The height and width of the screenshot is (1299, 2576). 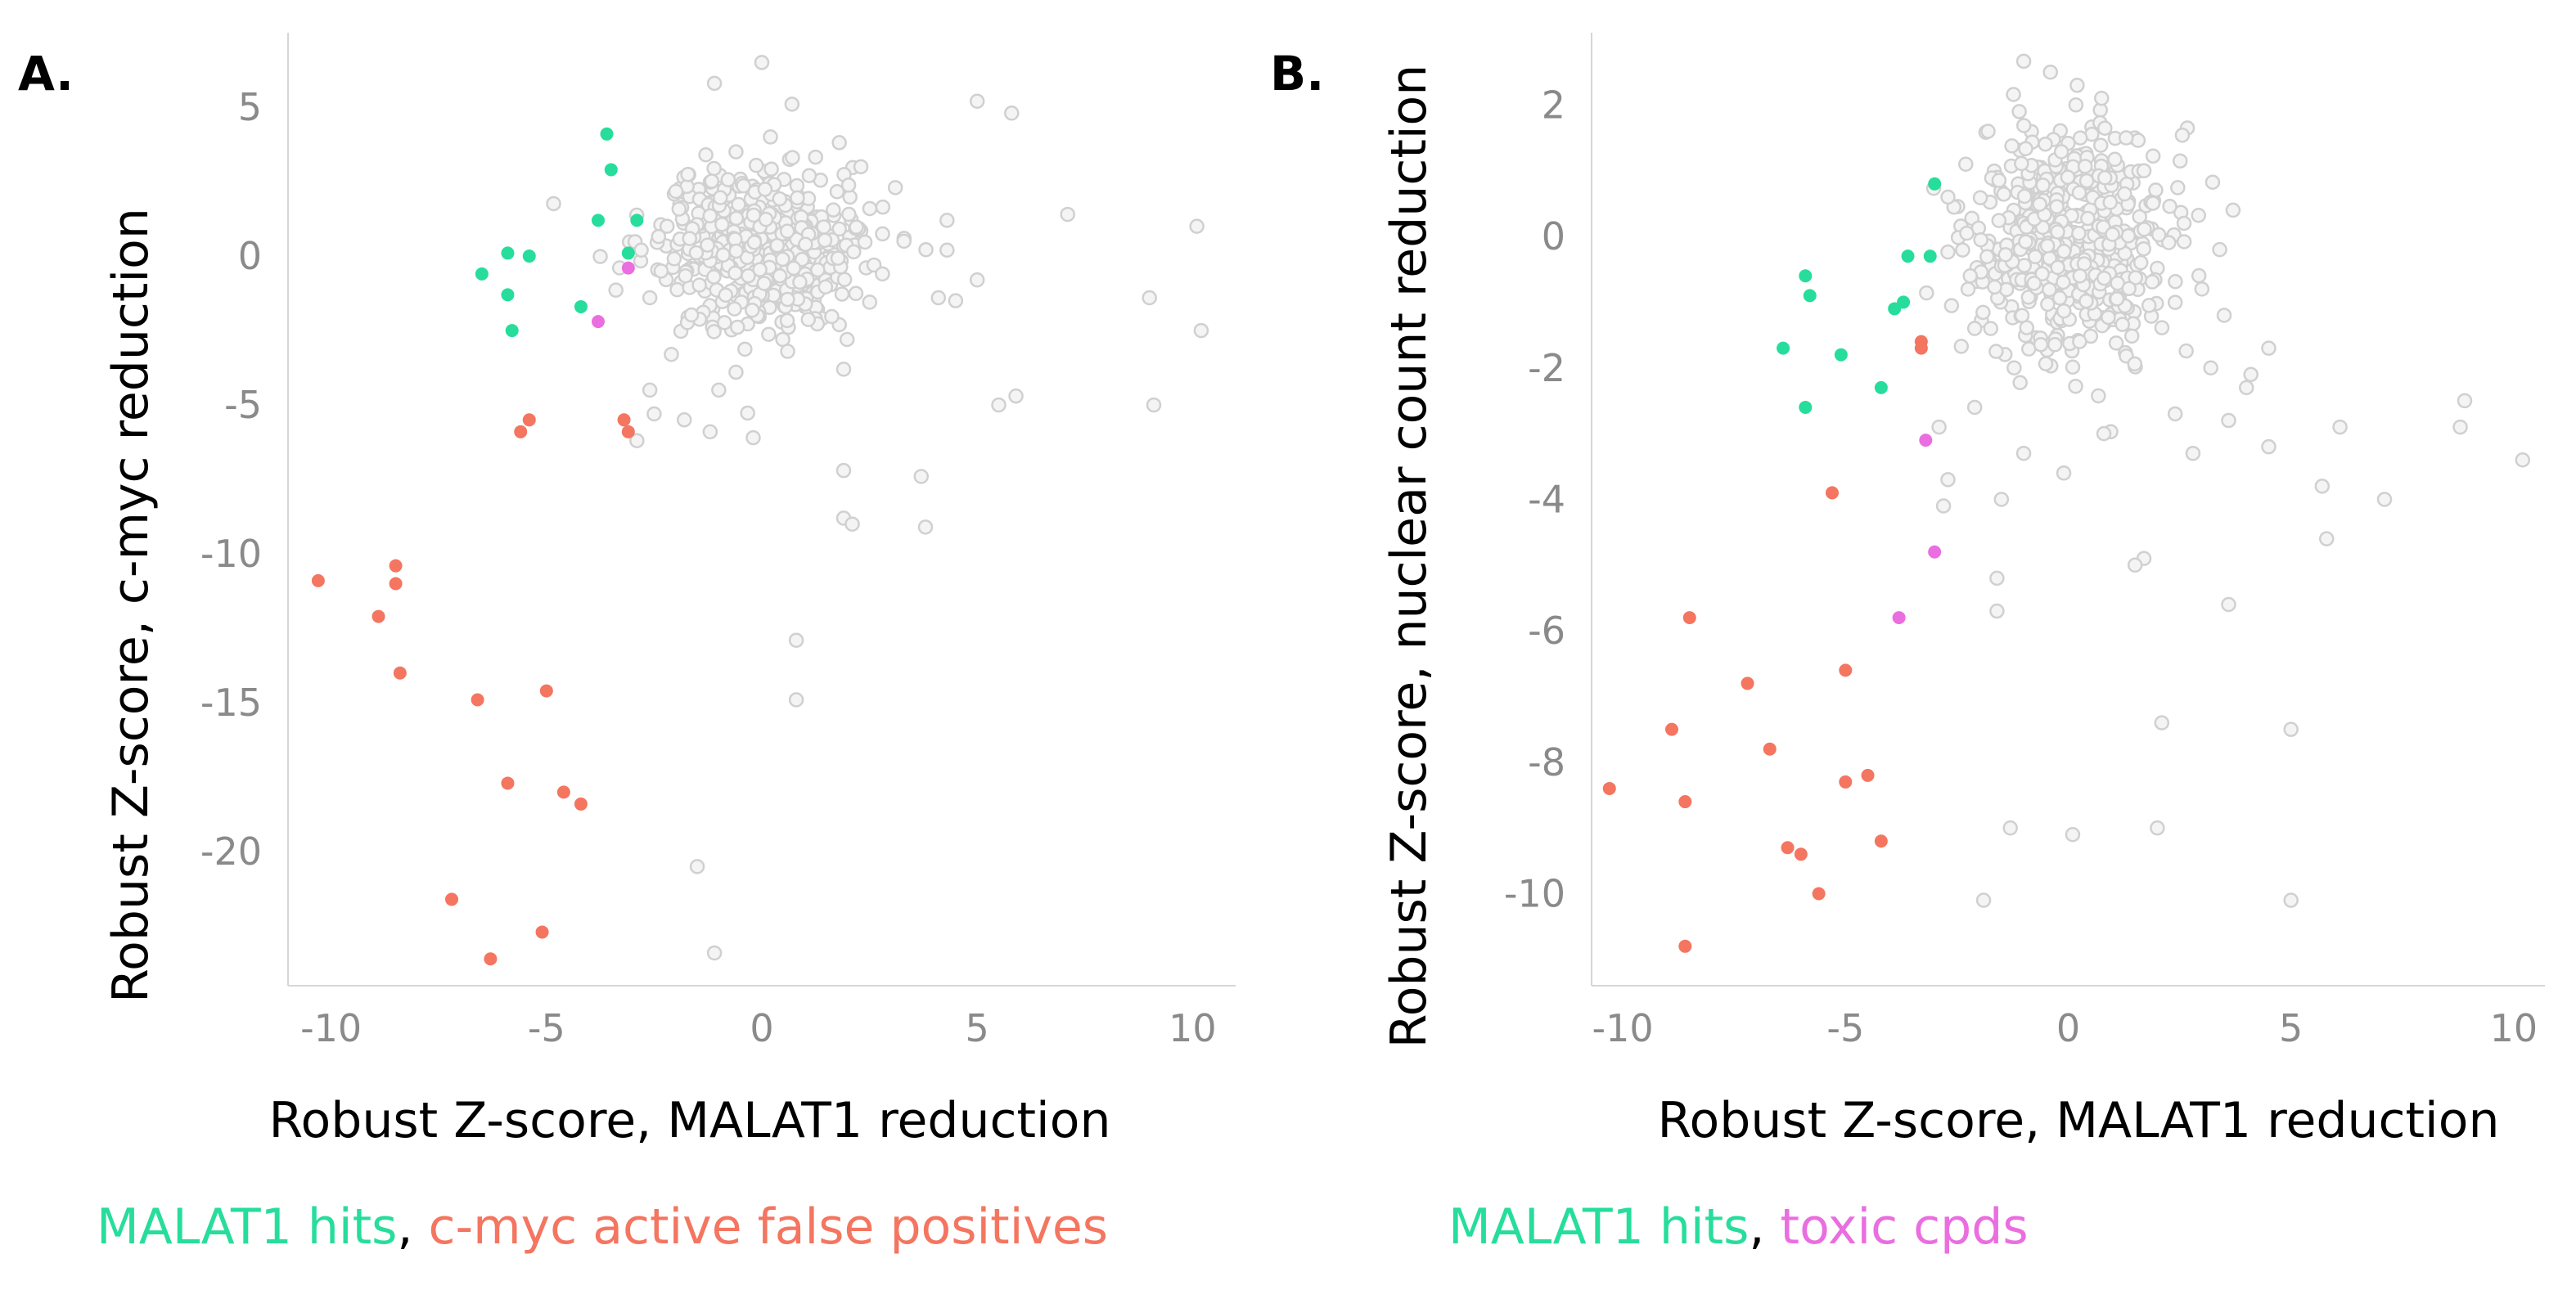 What do you see at coordinates (1409, 557) in the screenshot?
I see `panel-b-y-axis-title: Robust Z-score, nuclear count reduction` at bounding box center [1409, 557].